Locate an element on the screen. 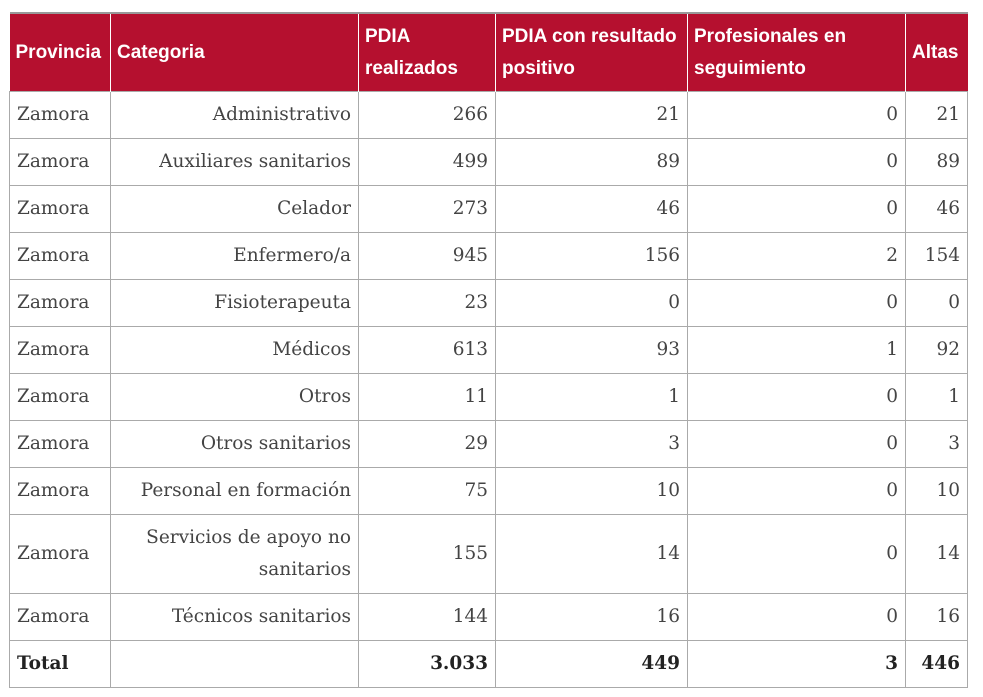 The height and width of the screenshot is (697, 983). table-cell: Administrativo is located at coordinates (234, 115).